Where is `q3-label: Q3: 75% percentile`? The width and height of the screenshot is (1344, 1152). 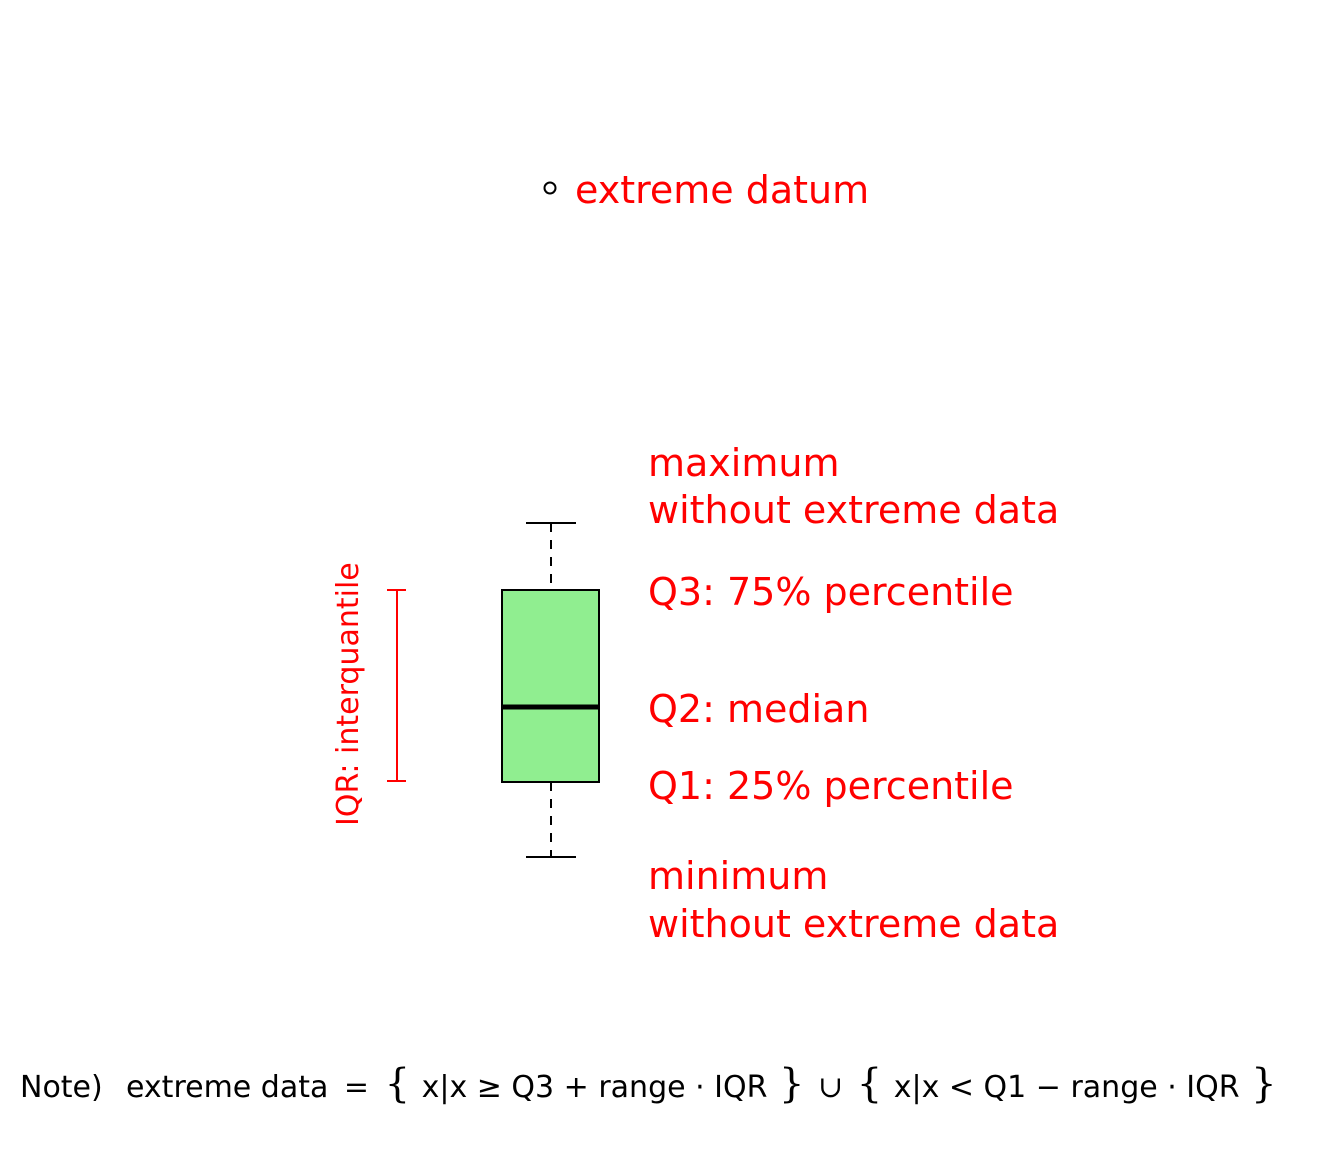
q3-label: Q3: 75% percentile is located at coordinates (831, 592).